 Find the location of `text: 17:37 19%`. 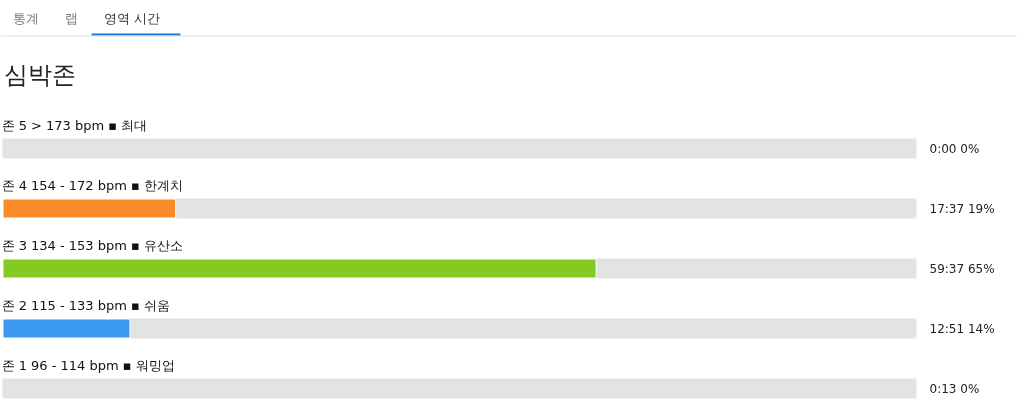

text: 17:37 19% is located at coordinates (962, 208).